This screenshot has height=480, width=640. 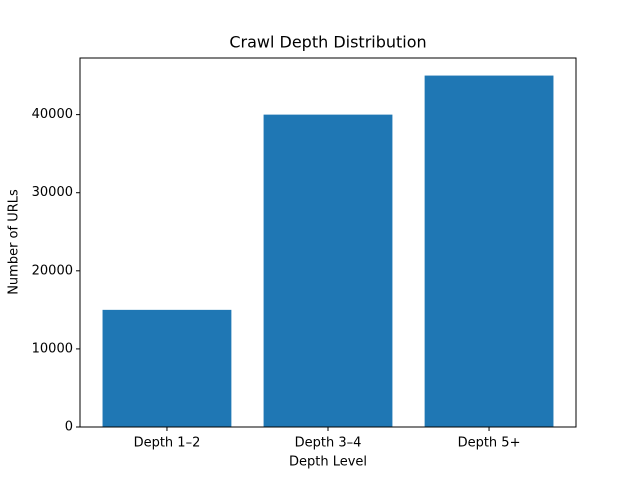 What do you see at coordinates (167, 443) in the screenshot?
I see `x-tick-label: Depth 1–2` at bounding box center [167, 443].